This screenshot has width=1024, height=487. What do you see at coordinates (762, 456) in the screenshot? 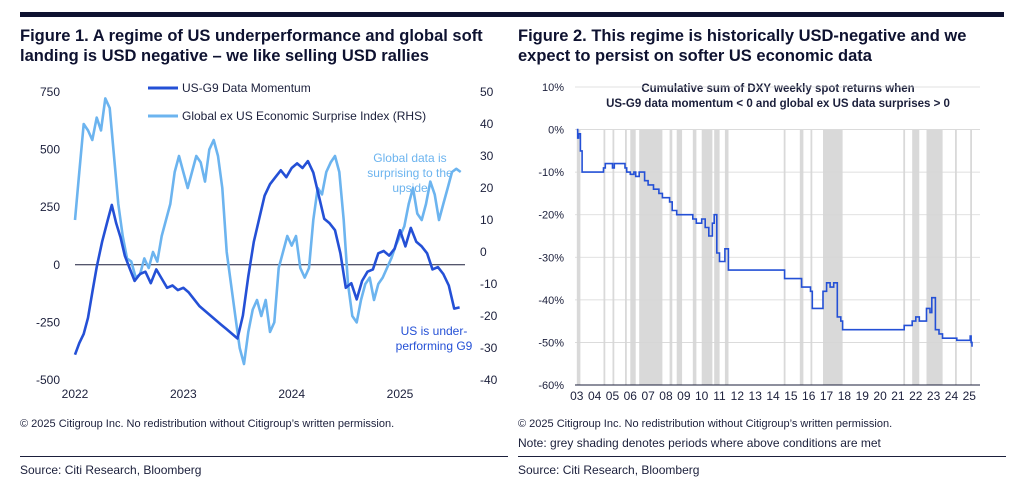
I see `figure2-divider` at bounding box center [762, 456].